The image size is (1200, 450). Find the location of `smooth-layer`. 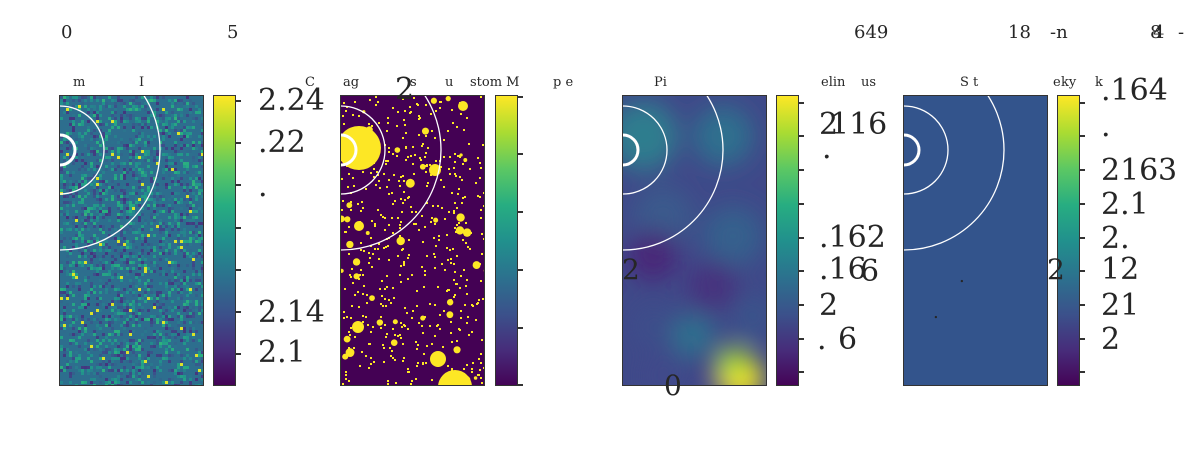

smooth-layer is located at coordinates (694, 243).